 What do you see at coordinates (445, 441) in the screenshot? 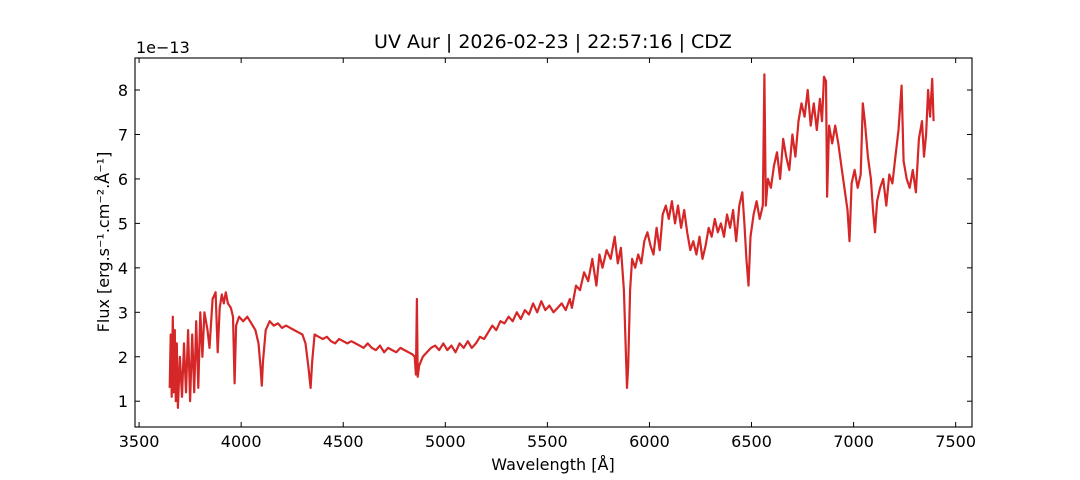
I see `x-tick-label-5000: 5000` at bounding box center [445, 441].